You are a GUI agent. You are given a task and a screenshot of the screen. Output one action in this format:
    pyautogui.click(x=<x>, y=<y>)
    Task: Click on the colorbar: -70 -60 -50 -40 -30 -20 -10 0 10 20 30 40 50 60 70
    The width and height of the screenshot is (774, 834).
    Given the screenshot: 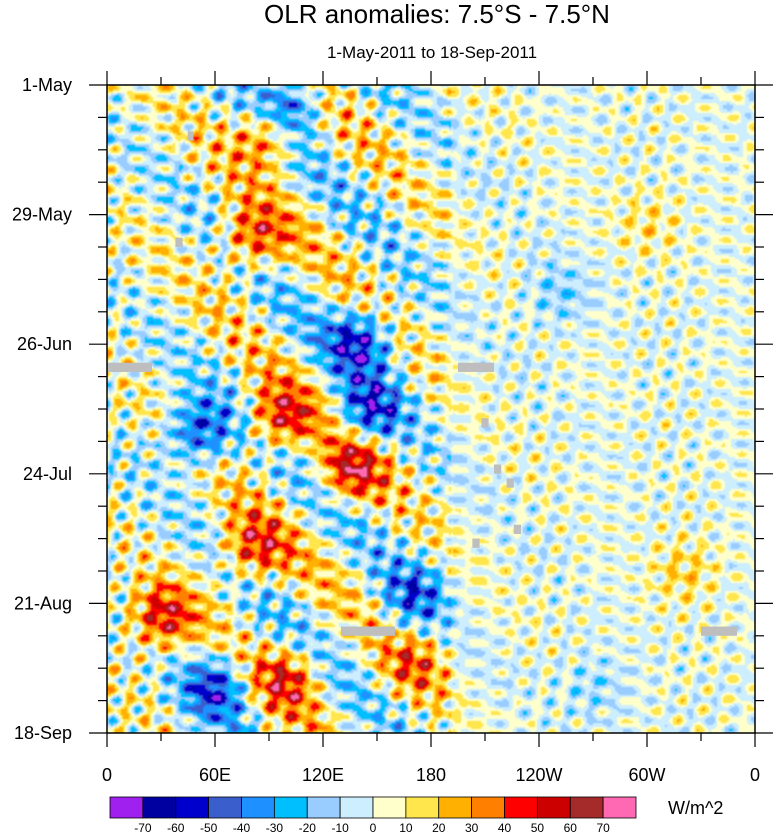 What is the action you would take?
    pyautogui.click(x=373, y=815)
    